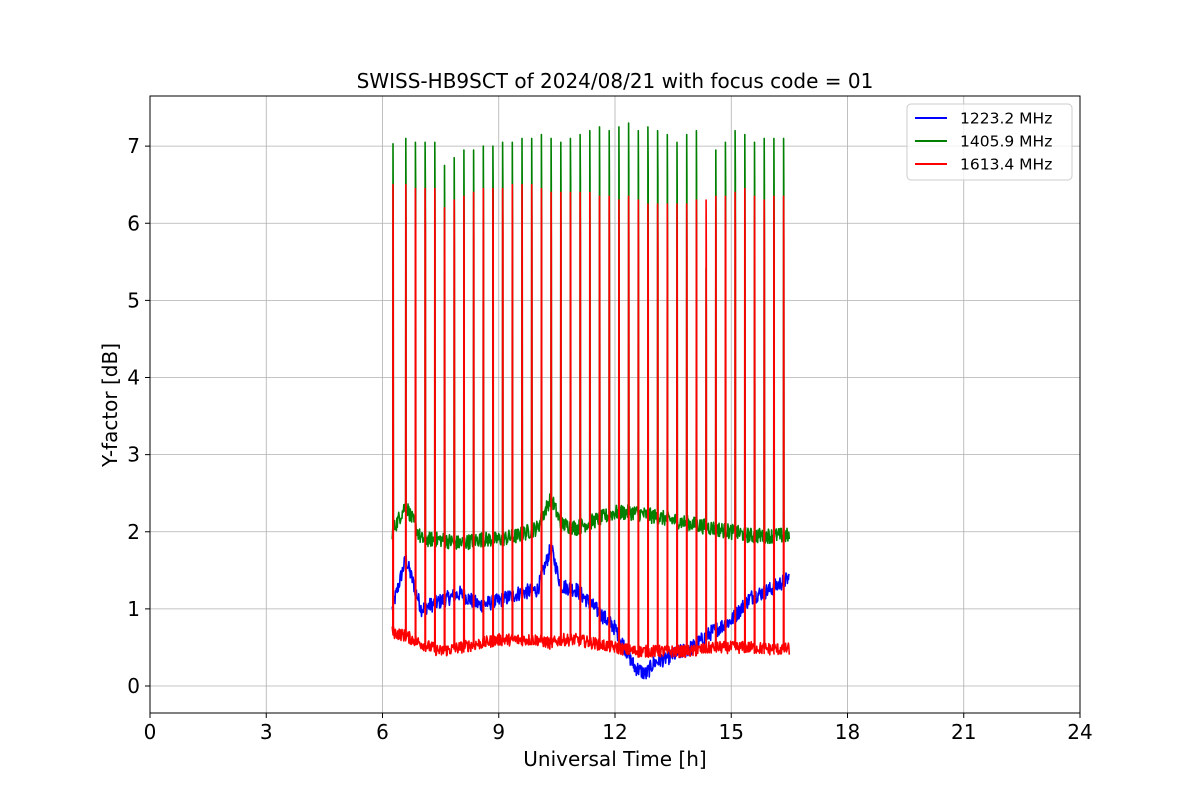 The height and width of the screenshot is (800, 1200). I want to click on y-tick-label: 6, so click(133, 223).